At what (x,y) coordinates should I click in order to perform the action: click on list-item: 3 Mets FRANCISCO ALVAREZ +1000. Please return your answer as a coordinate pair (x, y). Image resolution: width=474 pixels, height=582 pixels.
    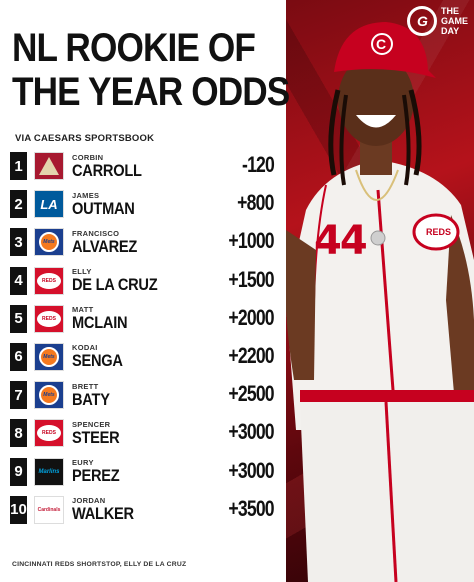
    Looking at the image, I should click on (145, 242).